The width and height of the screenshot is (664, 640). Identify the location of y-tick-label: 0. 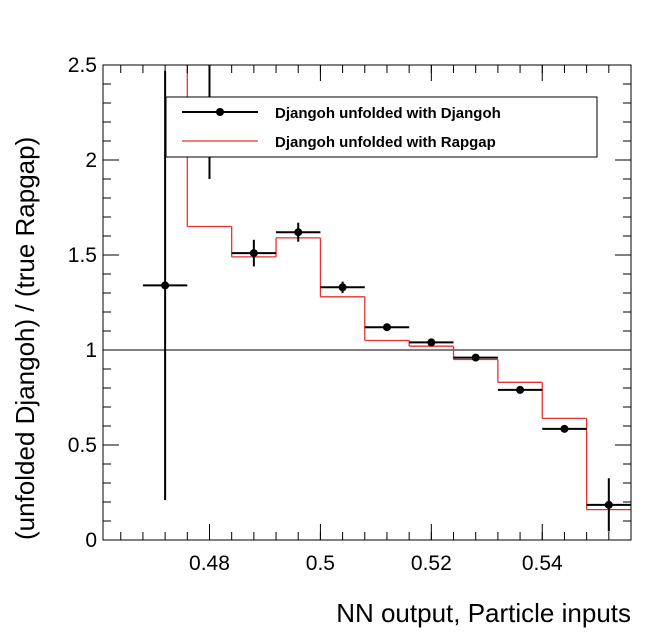
(91, 540).